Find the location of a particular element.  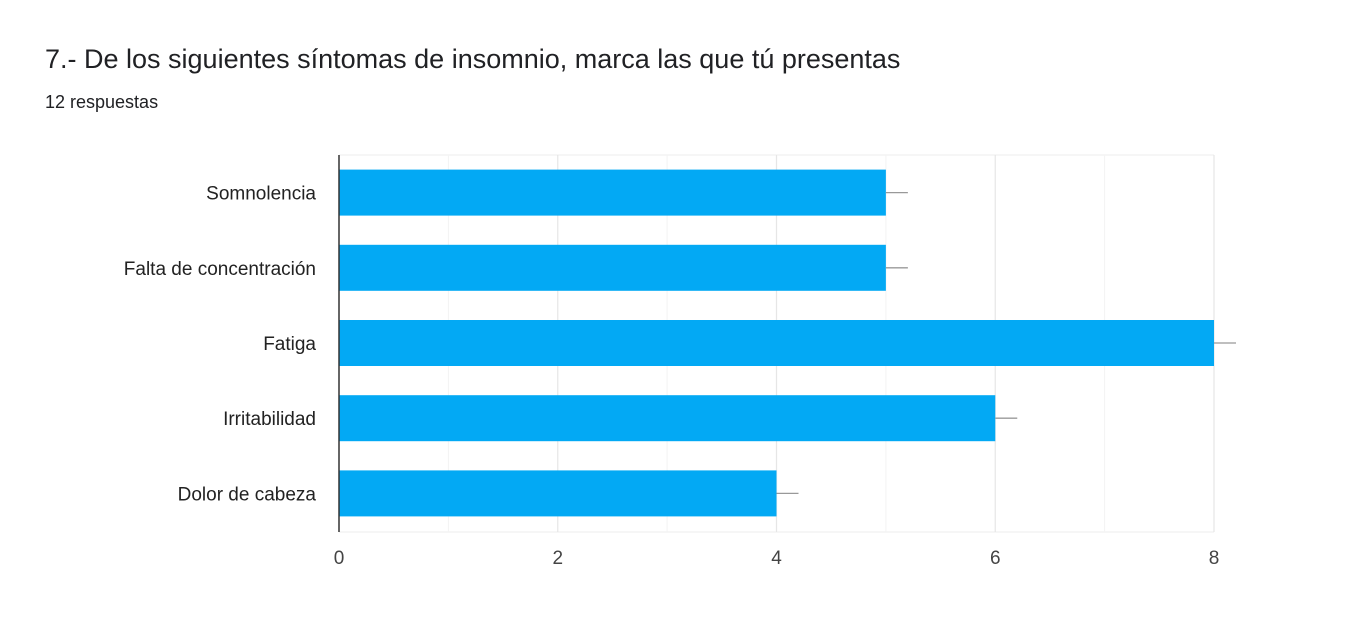

category-label: Fatiga is located at coordinates (289, 344).